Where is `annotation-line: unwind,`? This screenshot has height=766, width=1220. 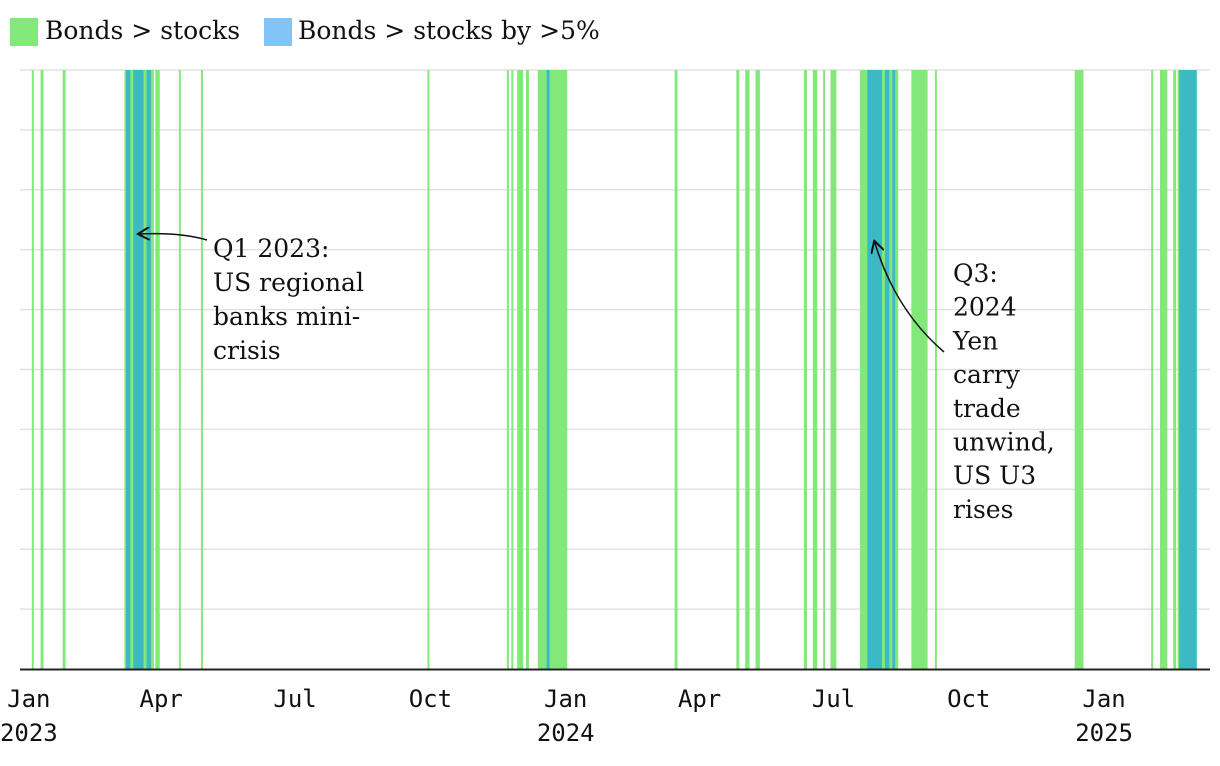
annotation-line: unwind, is located at coordinates (1004, 442).